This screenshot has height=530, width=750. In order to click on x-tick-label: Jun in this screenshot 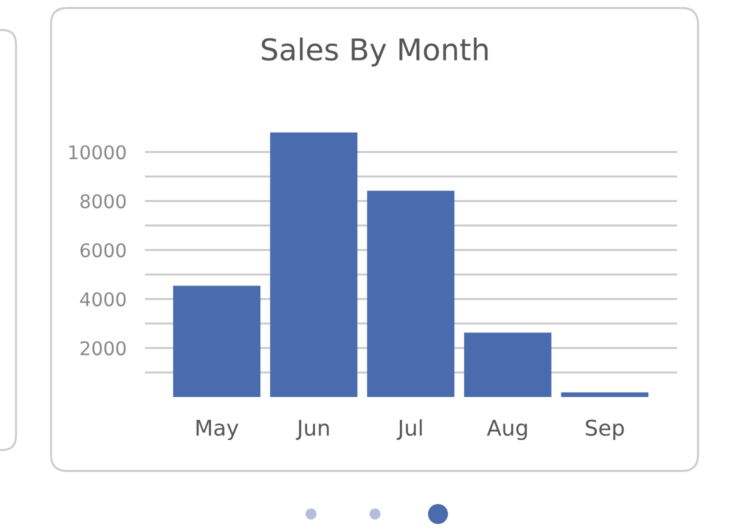, I will do `click(312, 430)`.